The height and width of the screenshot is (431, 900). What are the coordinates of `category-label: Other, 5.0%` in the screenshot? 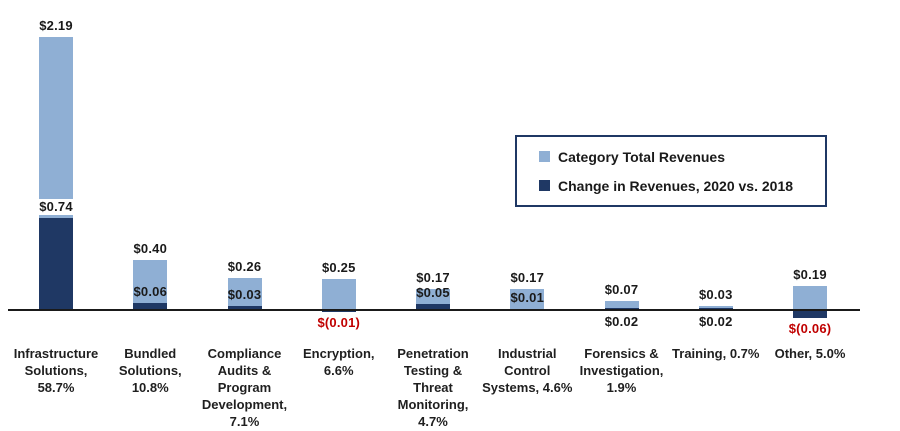 It's located at (810, 353).